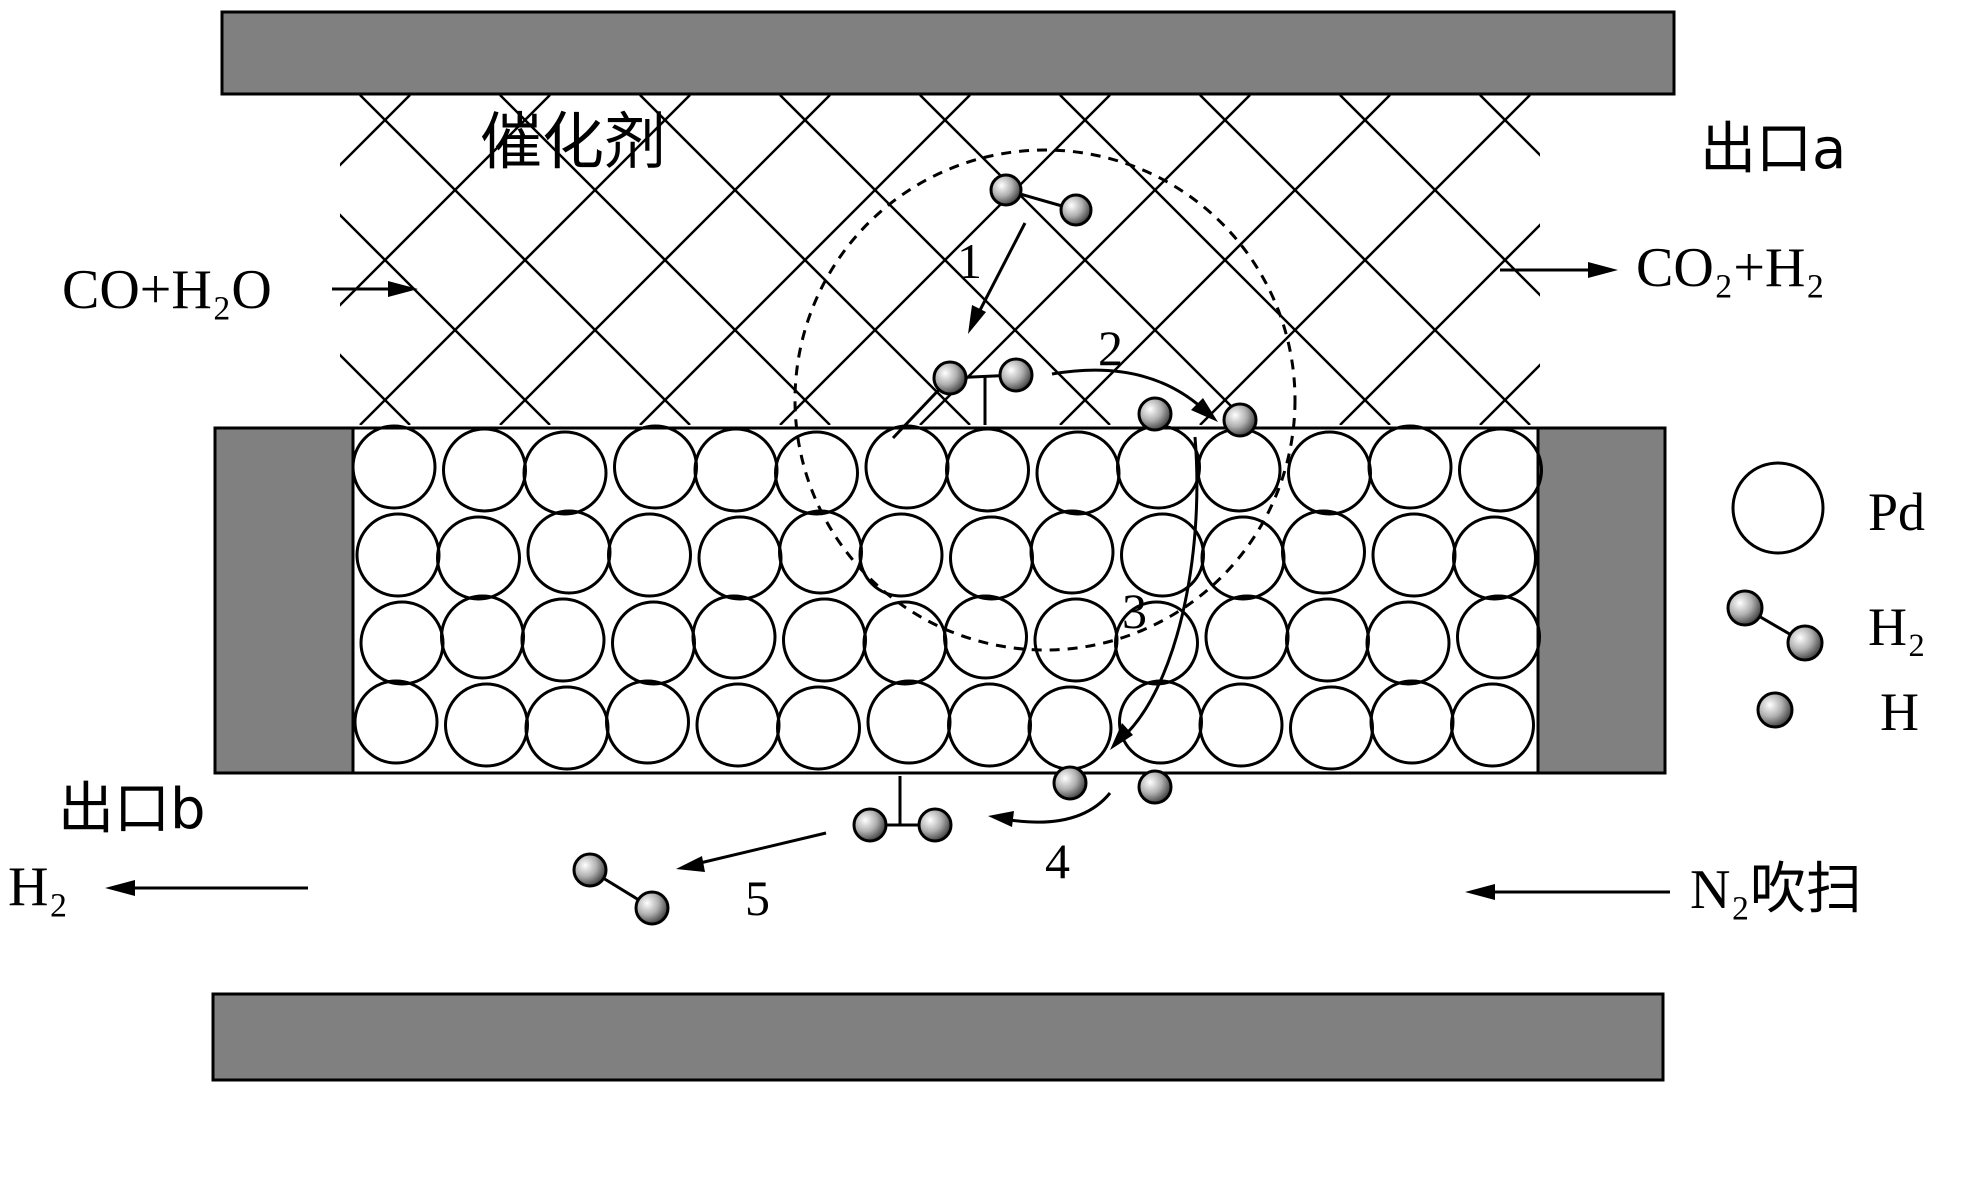 This screenshot has width=1986, height=1186. I want to click on h2-molecule-approach, so click(1041, 200).